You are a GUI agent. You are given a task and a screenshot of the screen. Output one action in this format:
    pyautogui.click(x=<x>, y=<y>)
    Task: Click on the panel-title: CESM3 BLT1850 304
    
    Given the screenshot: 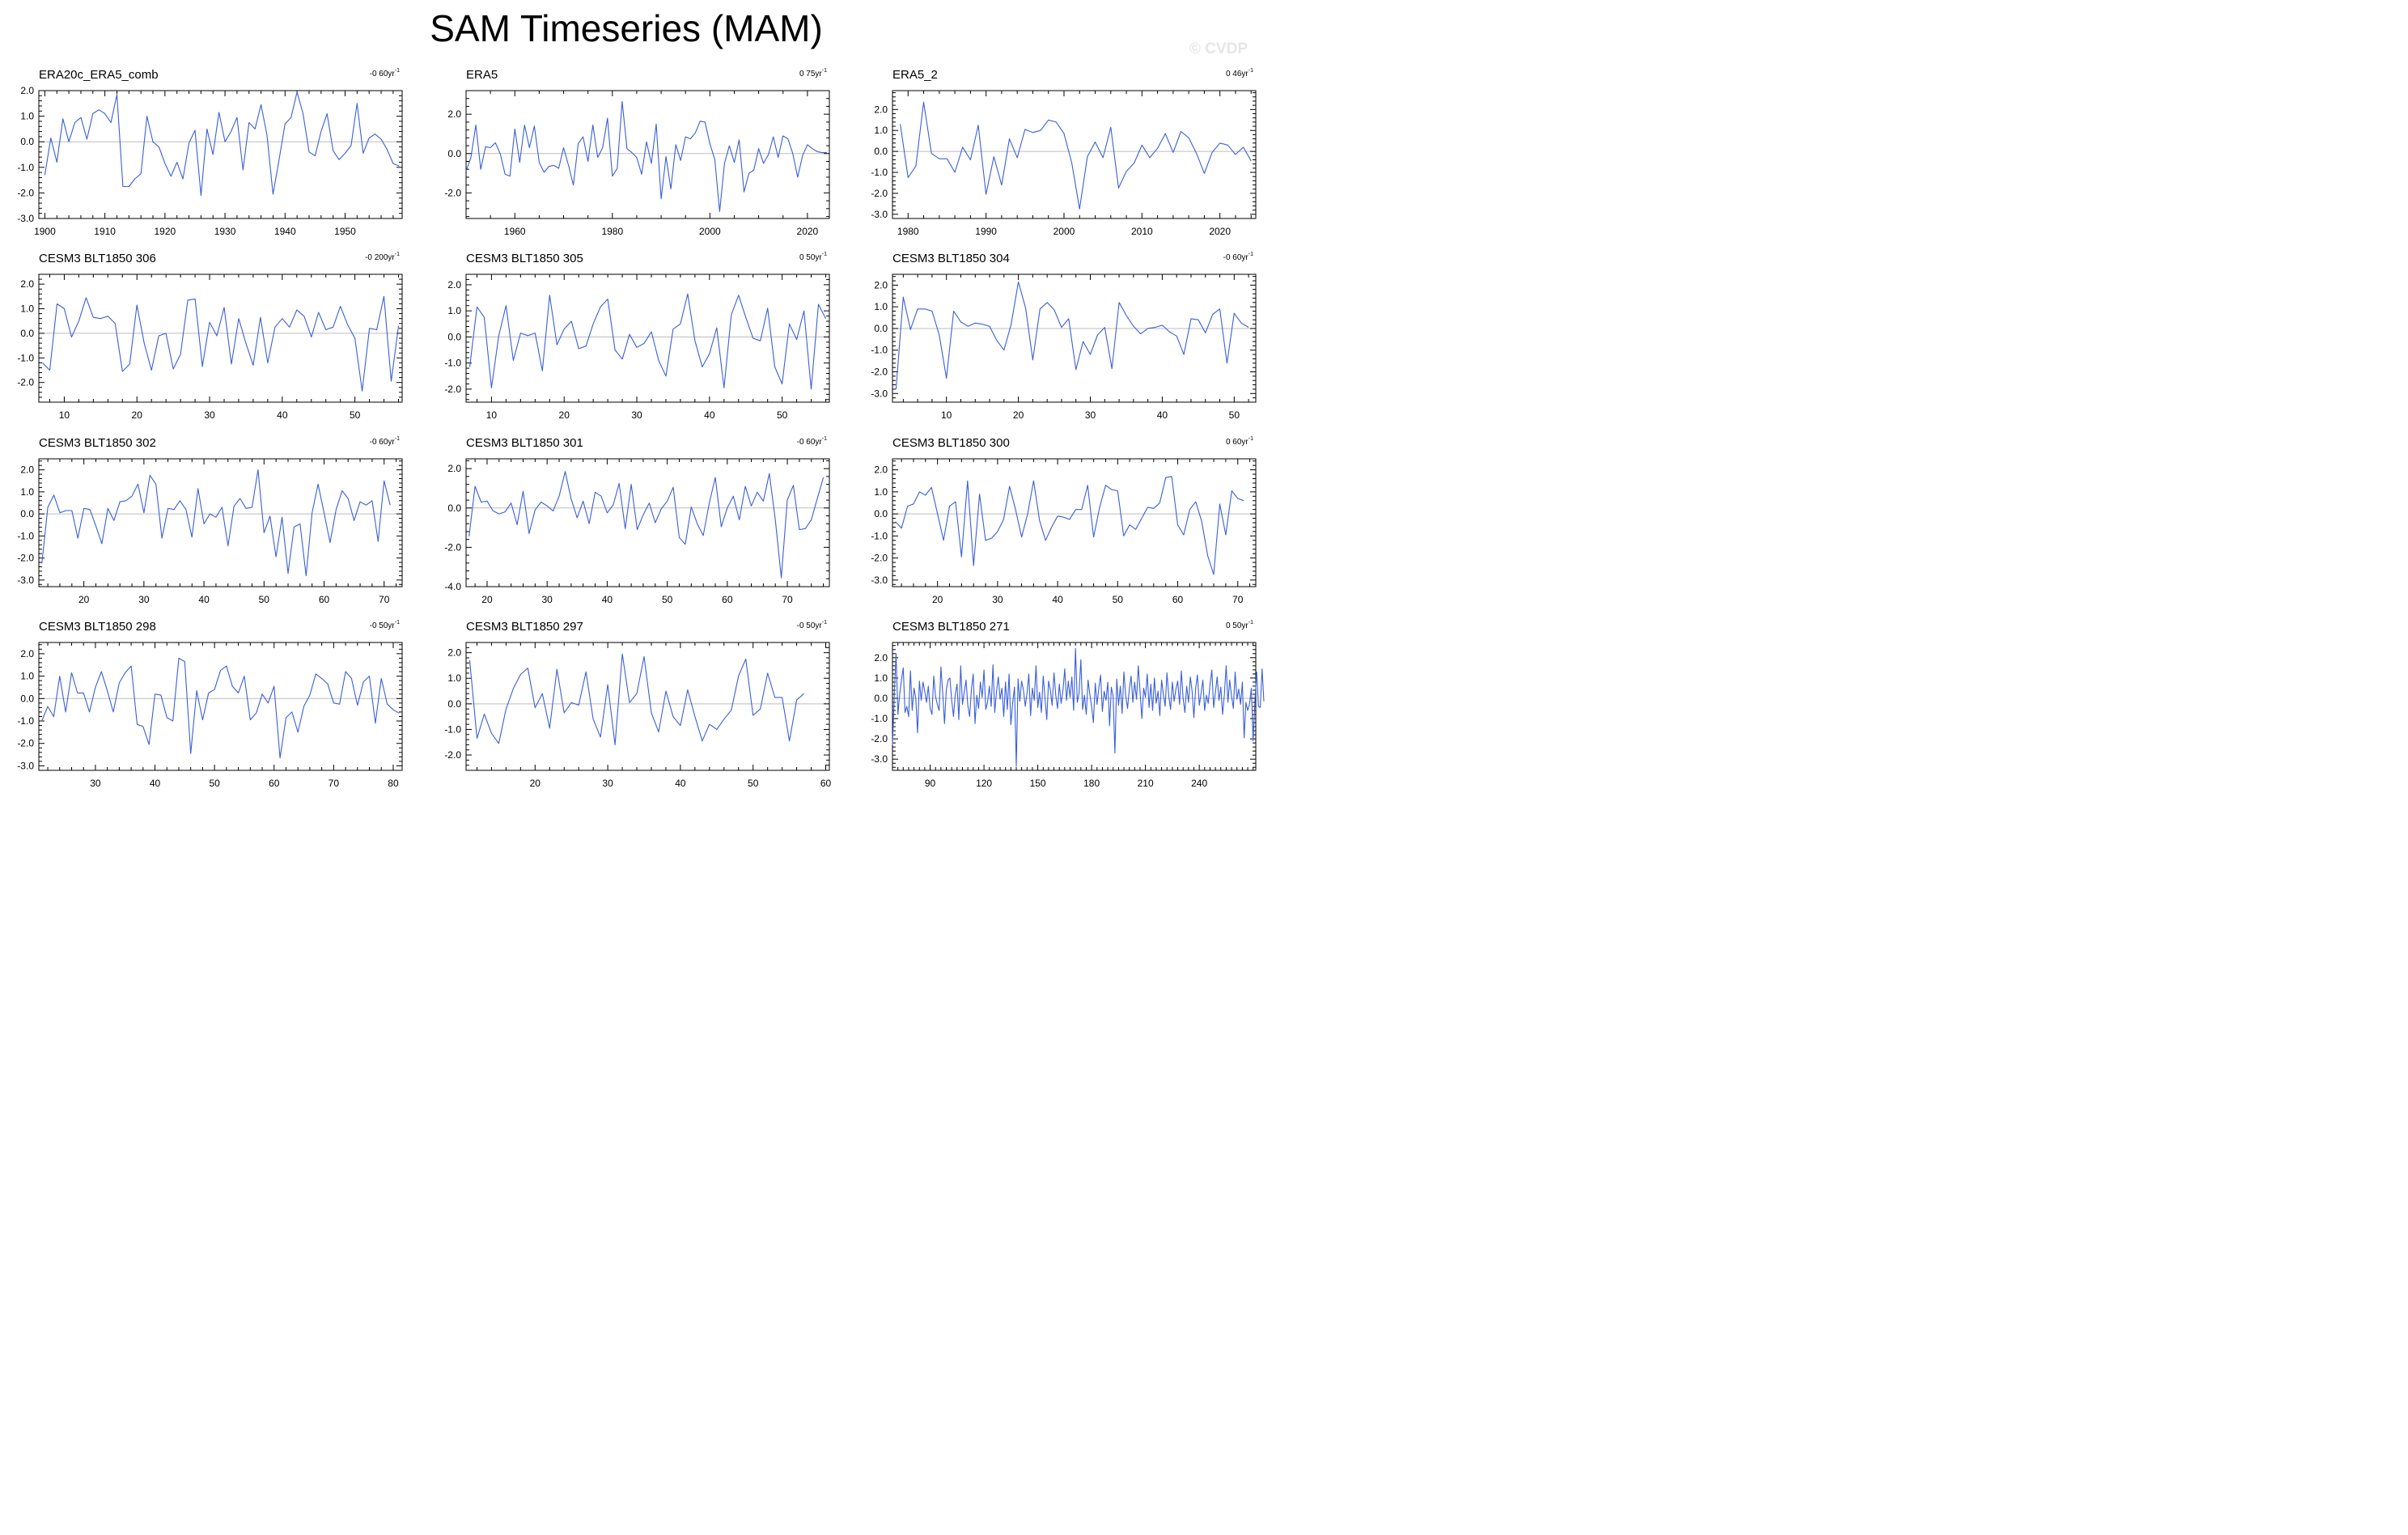 What is the action you would take?
    pyautogui.click(x=951, y=258)
    